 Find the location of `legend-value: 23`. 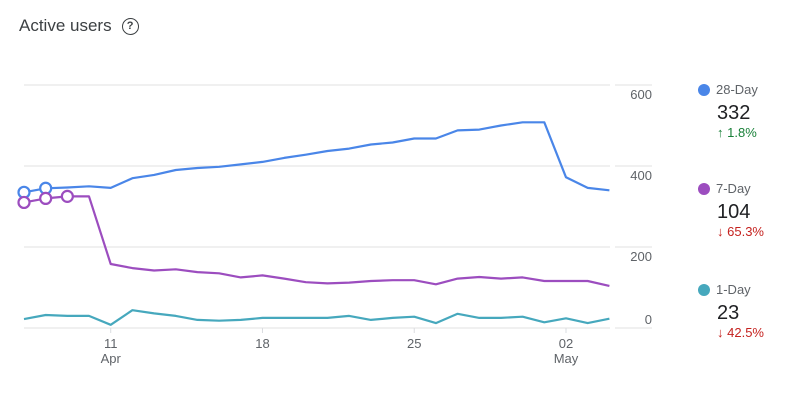

legend-value: 23 is located at coordinates (728, 313).